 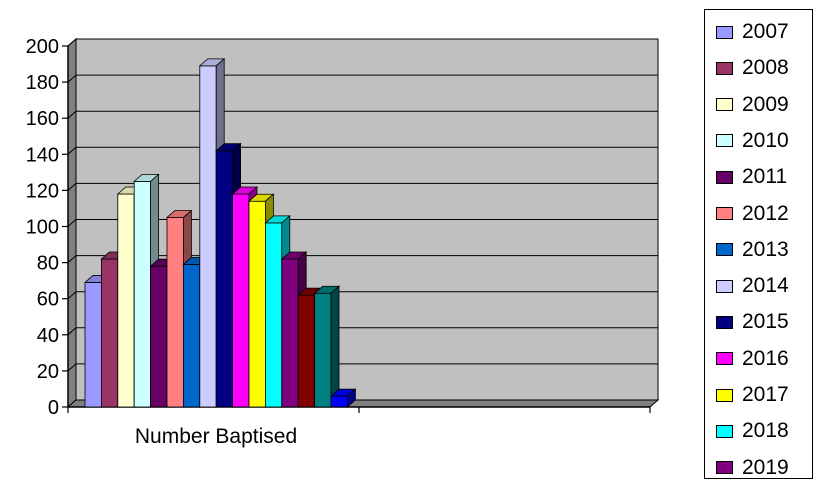 I want to click on y-tick-label: 120, so click(x=42, y=191).